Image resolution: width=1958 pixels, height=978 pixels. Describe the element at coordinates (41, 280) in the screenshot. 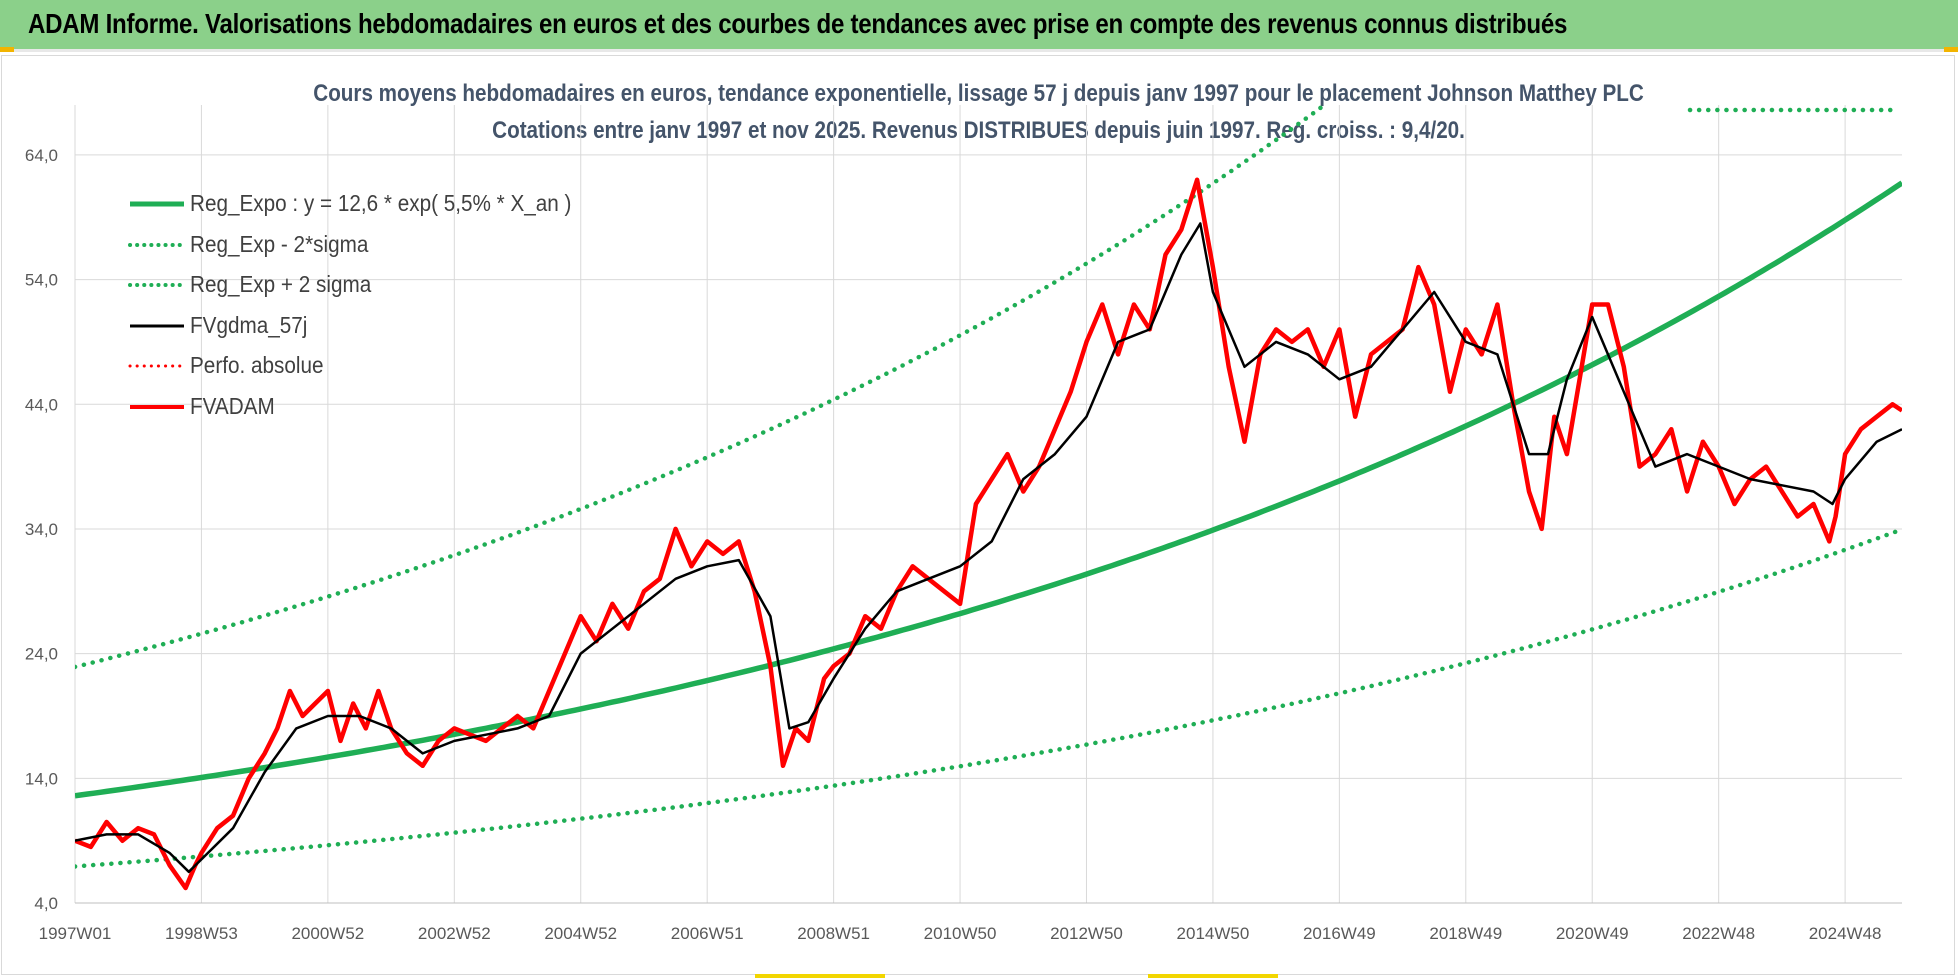

I see `y-tick-label: 54,0` at that location.